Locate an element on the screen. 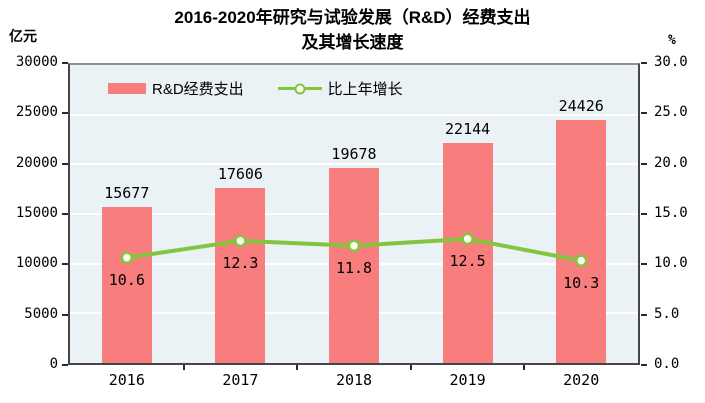 The height and width of the screenshot is (403, 705). growth-value-label-2018: 11.8 is located at coordinates (354, 267).